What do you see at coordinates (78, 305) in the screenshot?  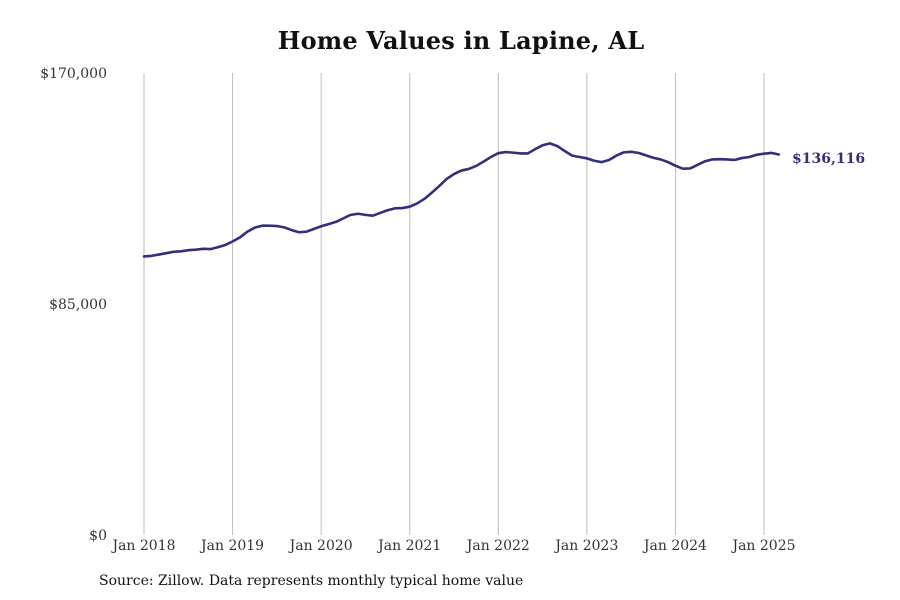 I see `y-tick-label: $85,000` at bounding box center [78, 305].